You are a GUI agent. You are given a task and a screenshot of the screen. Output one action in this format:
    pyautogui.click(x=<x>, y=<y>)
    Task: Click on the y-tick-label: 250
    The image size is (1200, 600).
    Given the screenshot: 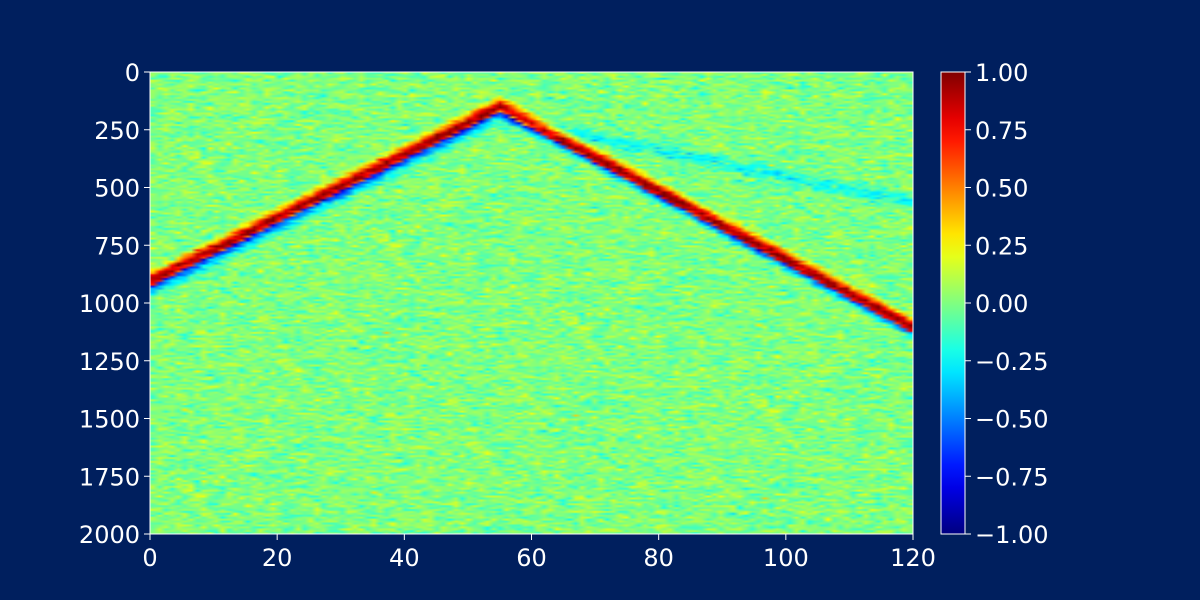 What is the action you would take?
    pyautogui.click(x=117, y=131)
    